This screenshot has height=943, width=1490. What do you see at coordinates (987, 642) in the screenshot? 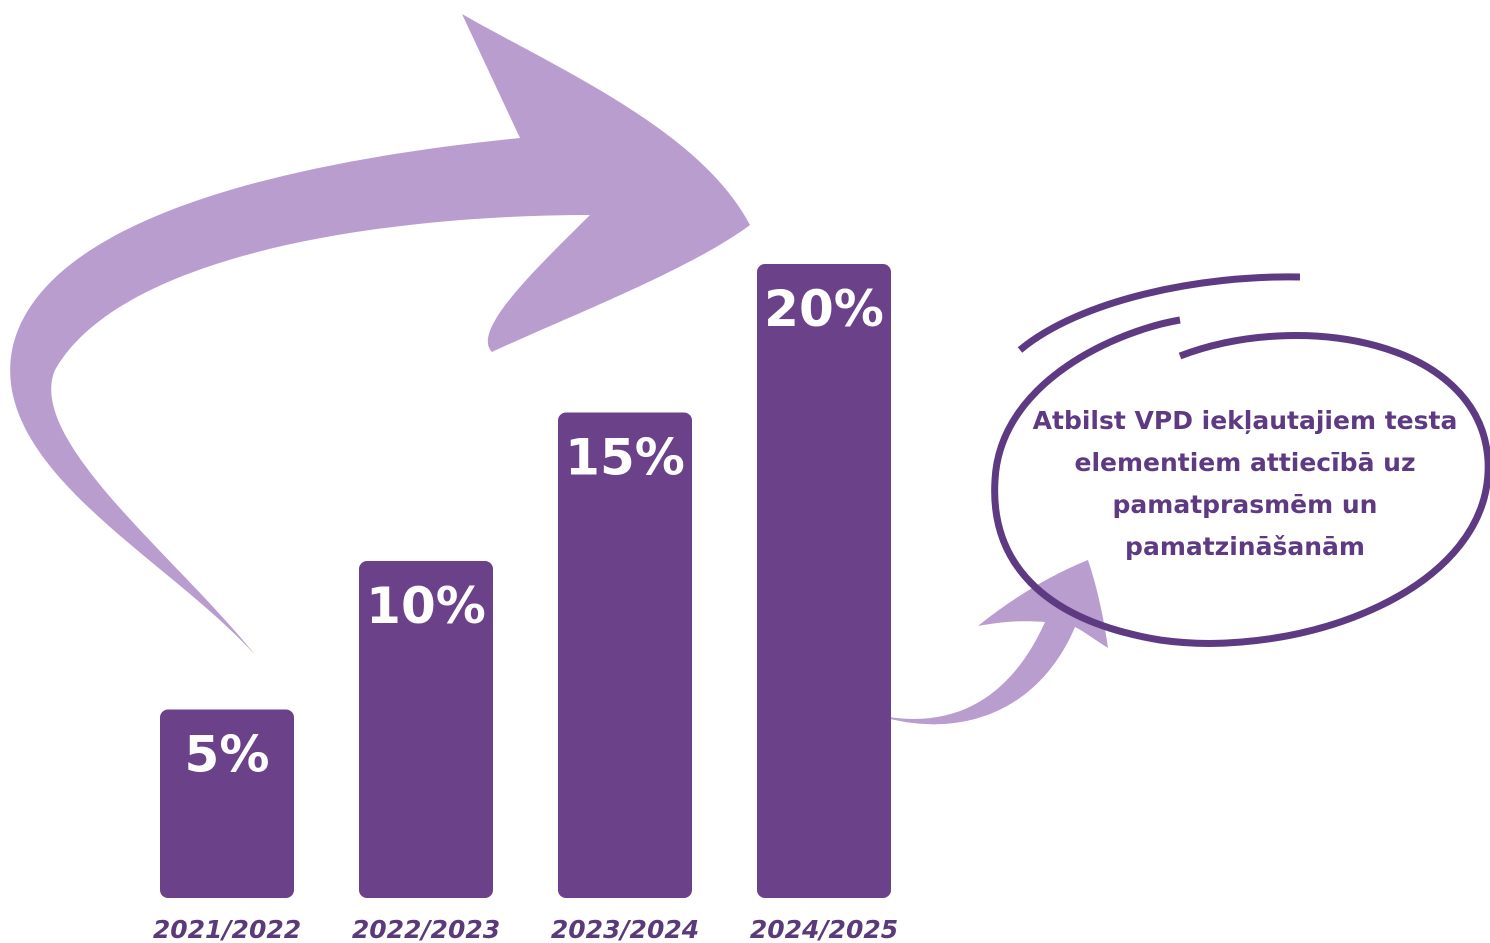
I see `small-arrow` at bounding box center [987, 642].